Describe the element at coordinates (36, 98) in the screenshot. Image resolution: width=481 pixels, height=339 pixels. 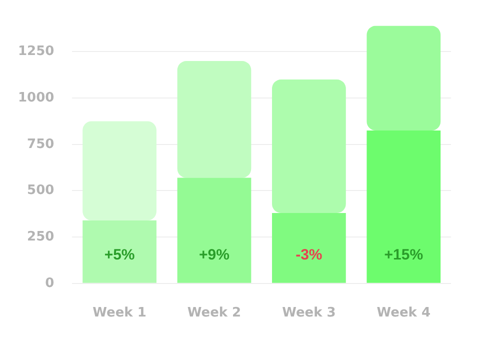
I see `y-tick-label: 1000` at that location.